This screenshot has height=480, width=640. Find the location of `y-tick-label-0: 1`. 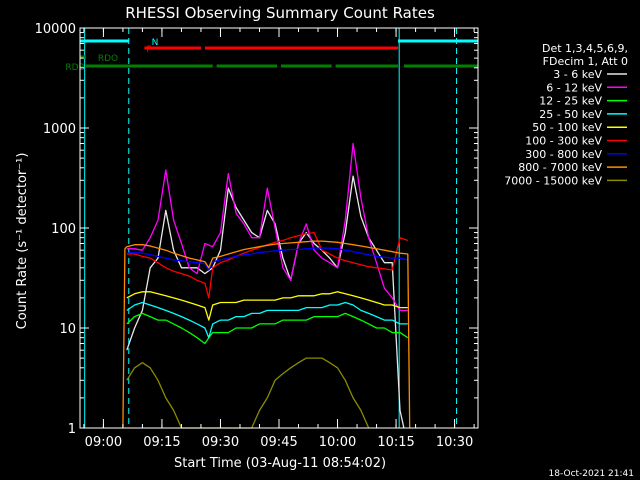

y-tick-label-0: 1 is located at coordinates (72, 429).